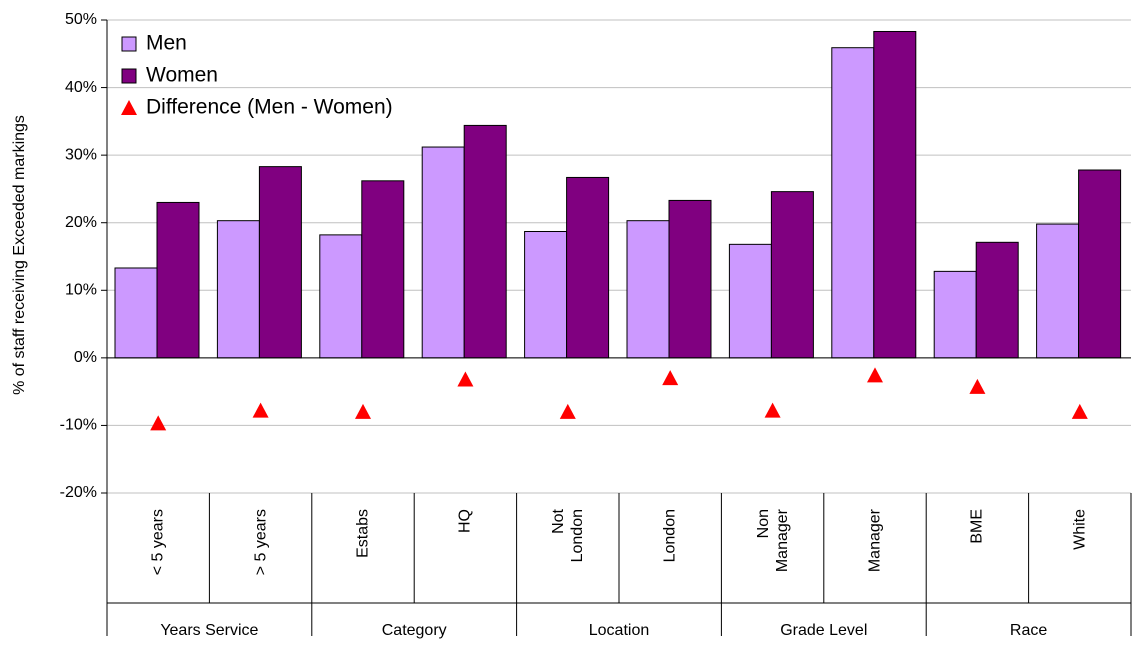  I want to click on y-tick-label: 30%, so click(81, 154).